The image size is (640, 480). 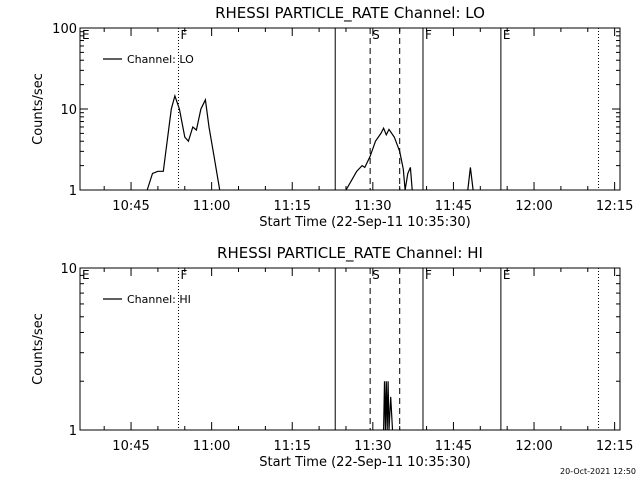 What do you see at coordinates (64, 29) in the screenshot?
I see `y-tick-label: 100` at bounding box center [64, 29].